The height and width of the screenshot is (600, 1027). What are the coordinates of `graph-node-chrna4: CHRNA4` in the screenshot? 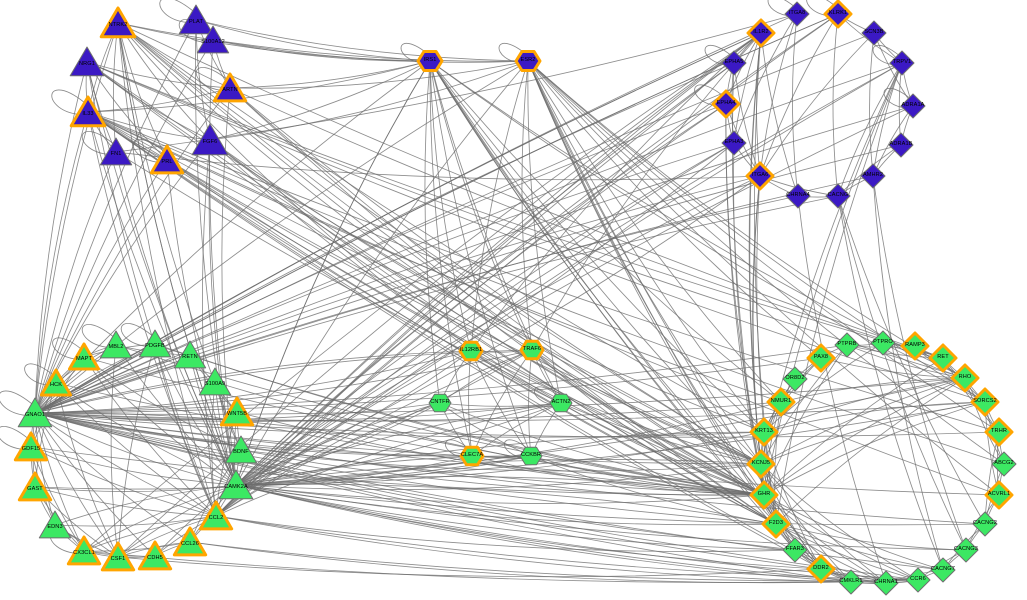 It's located at (798, 196).